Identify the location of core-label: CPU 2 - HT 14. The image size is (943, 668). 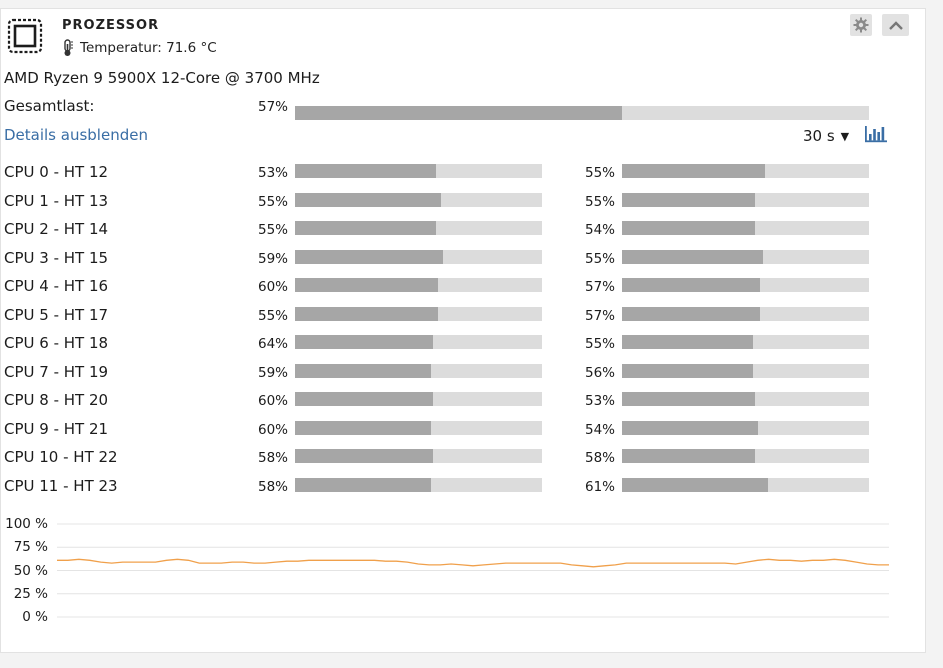
(56, 229).